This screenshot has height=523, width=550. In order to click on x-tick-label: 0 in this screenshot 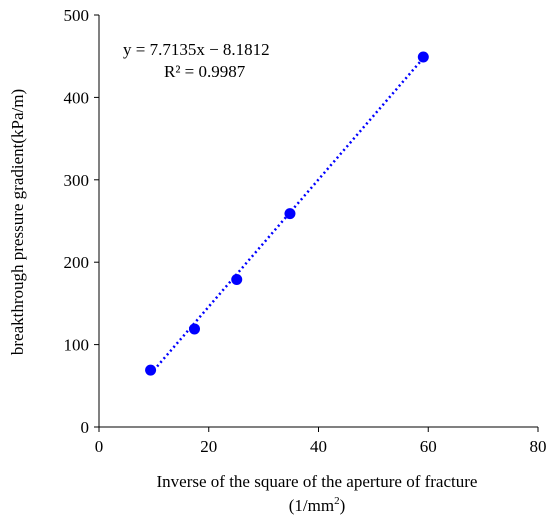, I will do `click(99, 446)`.